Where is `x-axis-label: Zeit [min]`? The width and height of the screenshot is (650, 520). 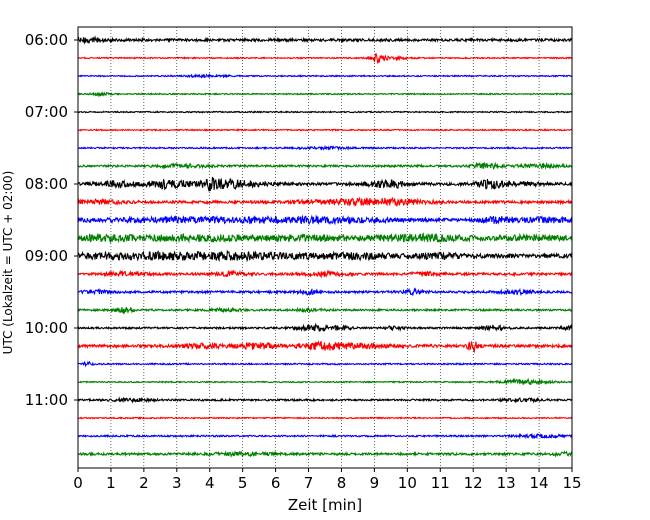 x-axis-label: Zeit [min] is located at coordinates (325, 505).